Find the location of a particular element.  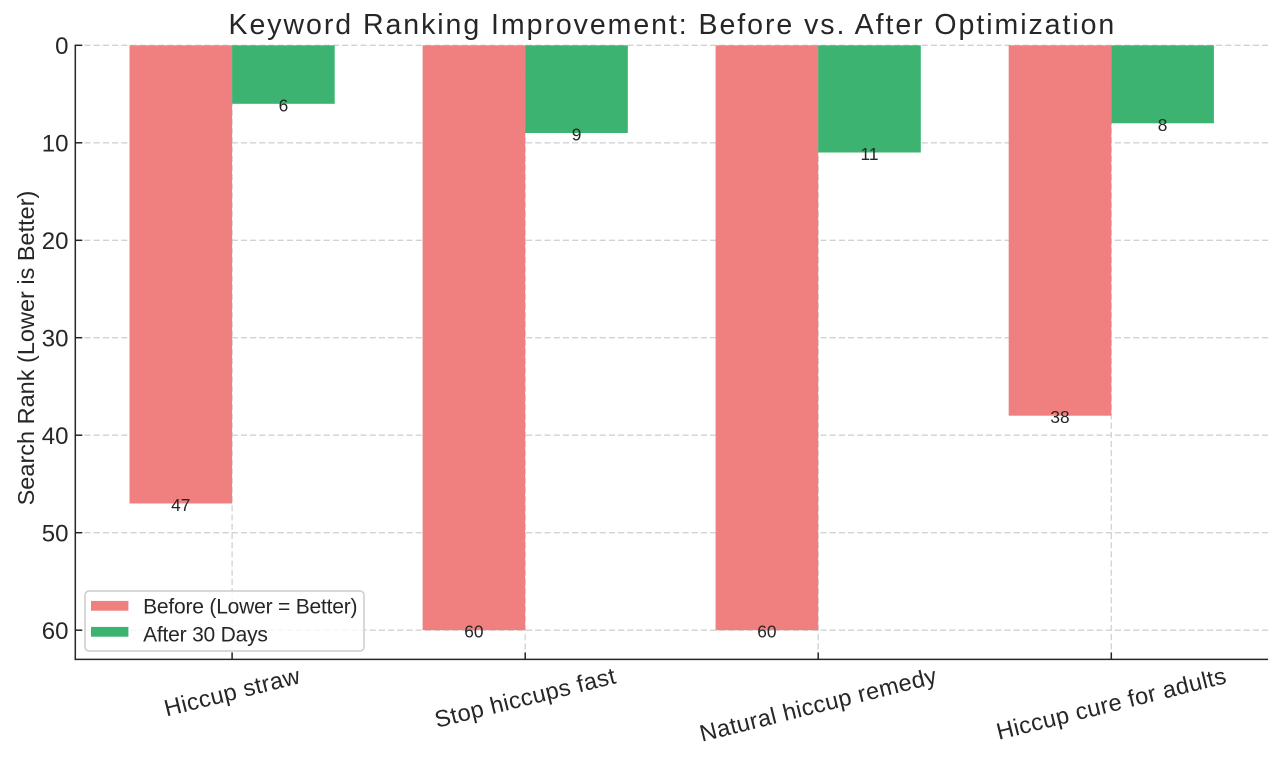

svg-text: 10 is located at coordinates (55, 143).